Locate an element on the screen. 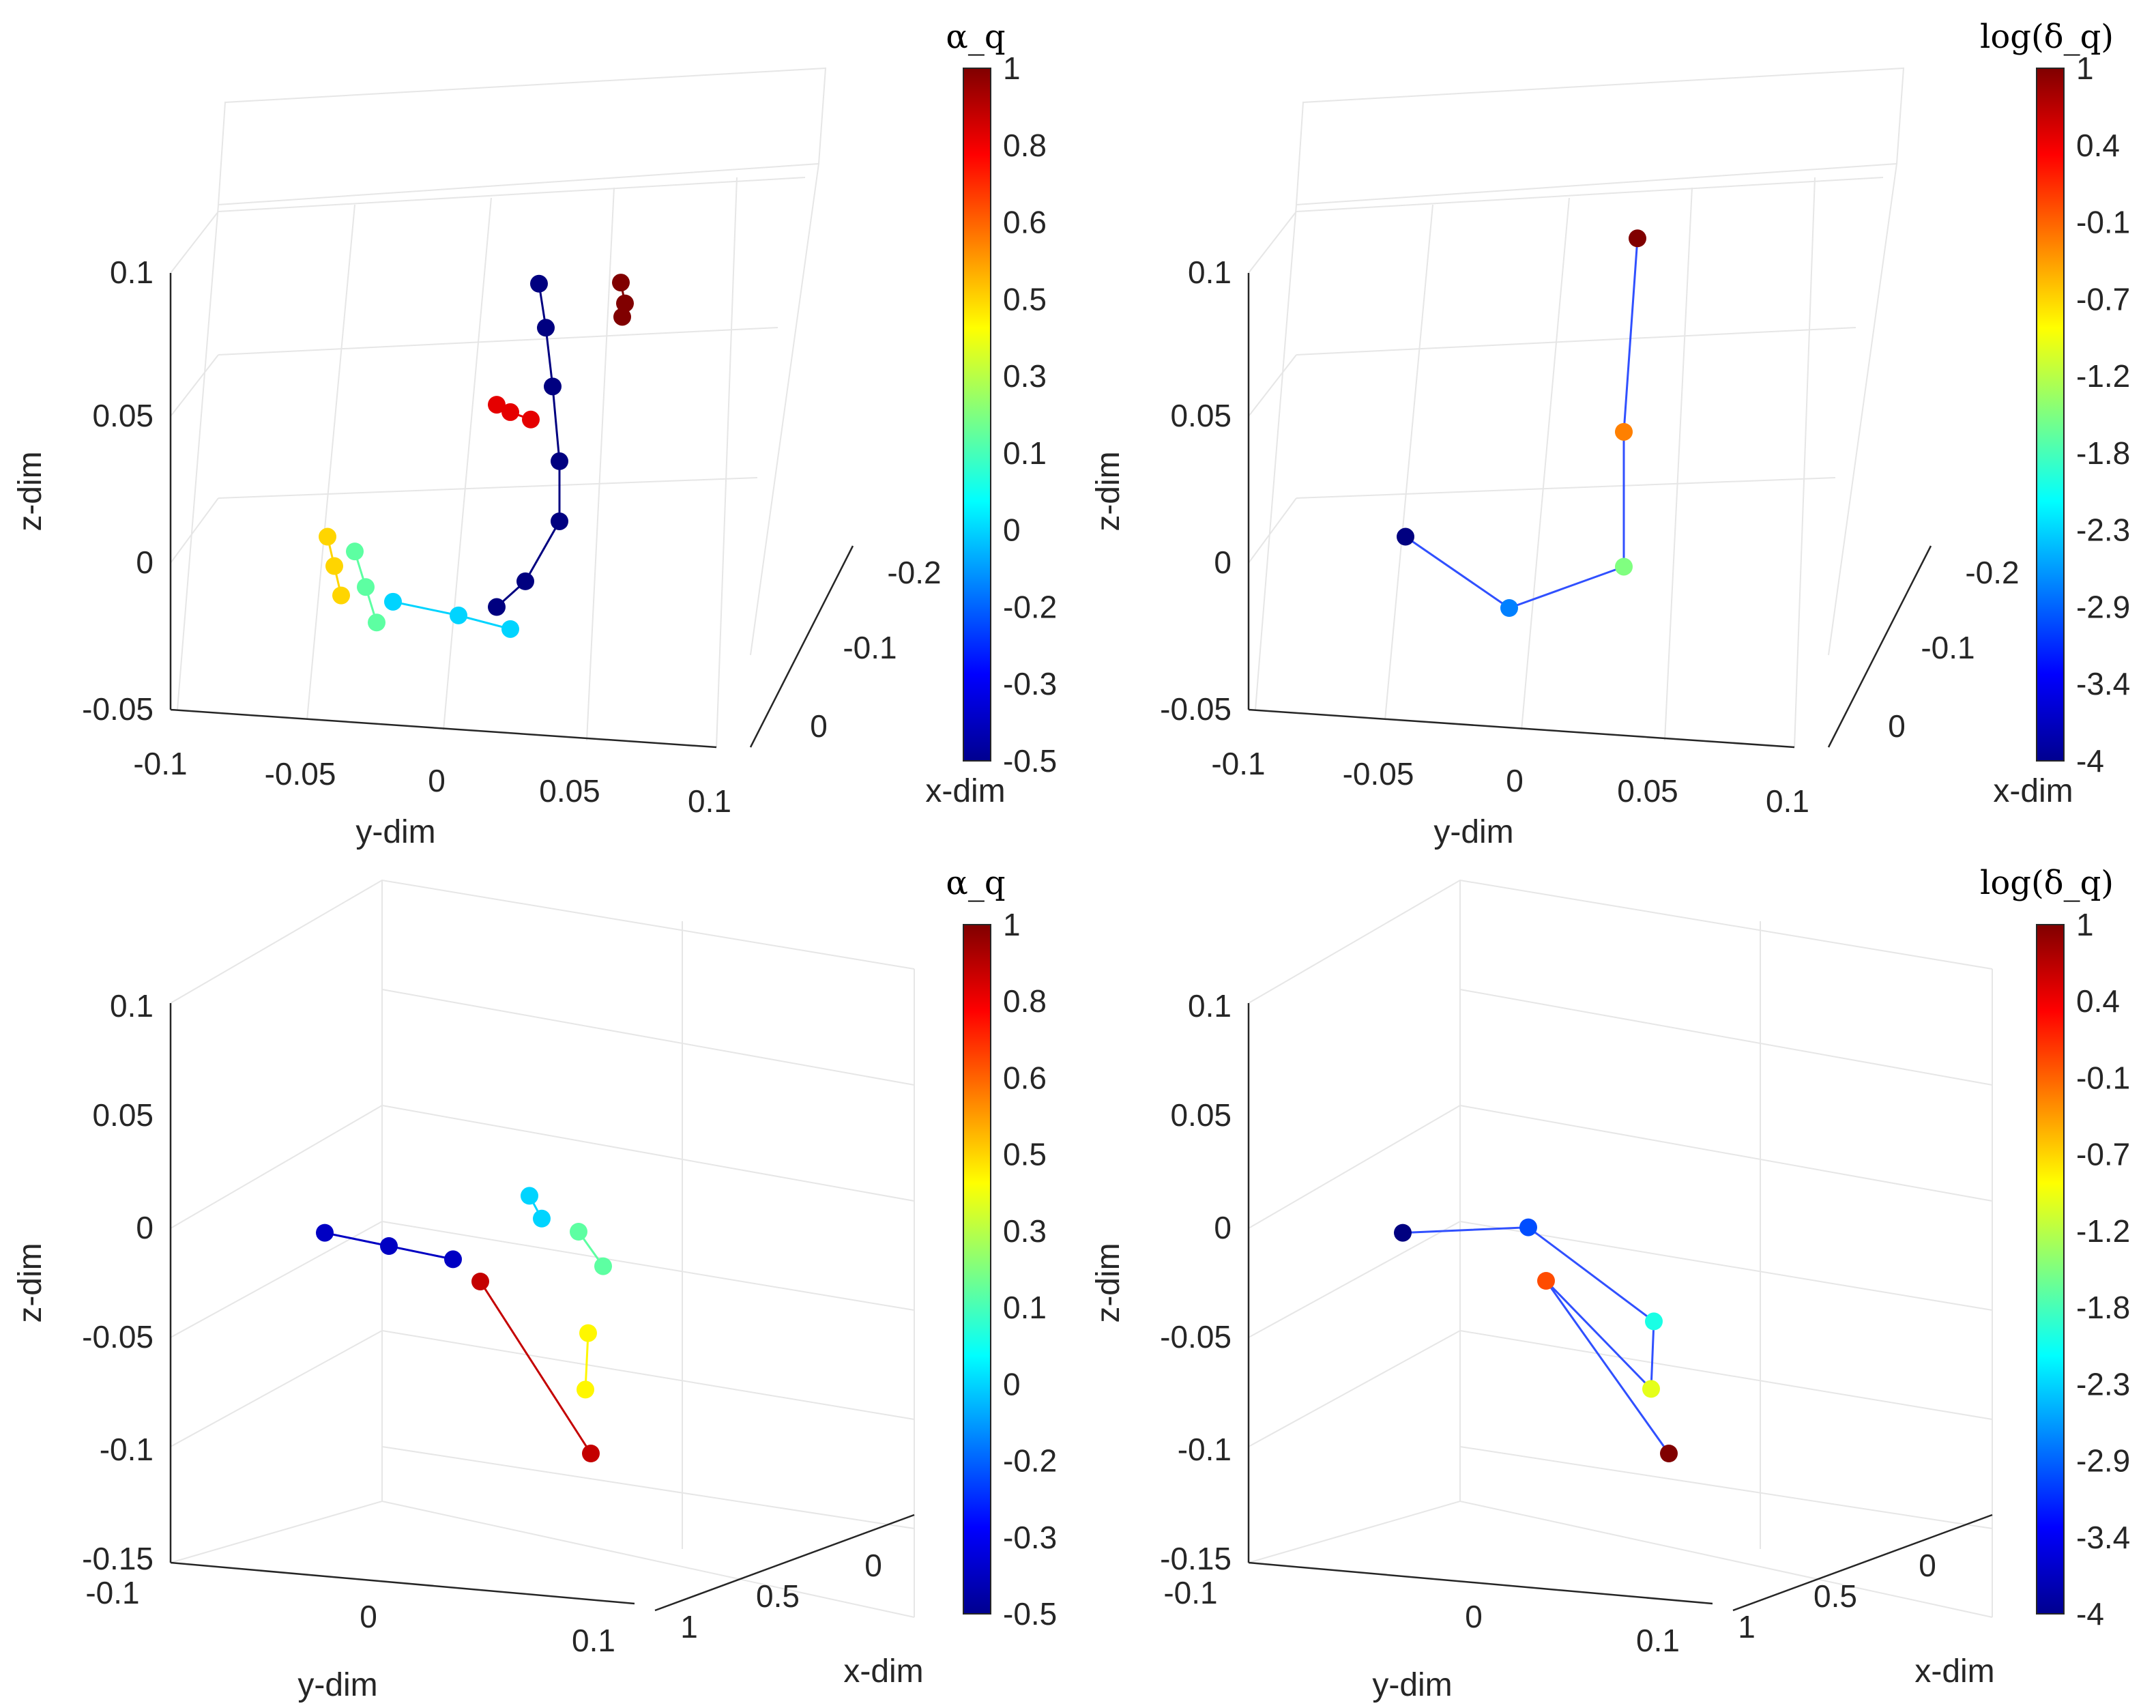 The width and height of the screenshot is (2156, 1708). xticks-bottom-right: 1 0.5 0 is located at coordinates (1837, 1597).